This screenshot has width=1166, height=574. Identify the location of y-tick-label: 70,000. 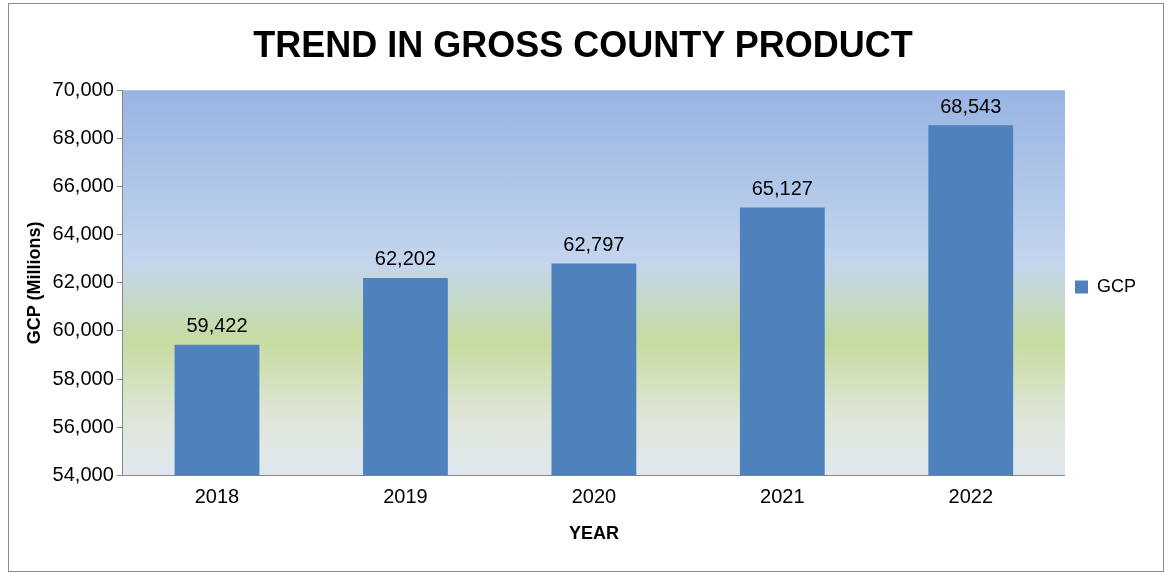
(83, 88).